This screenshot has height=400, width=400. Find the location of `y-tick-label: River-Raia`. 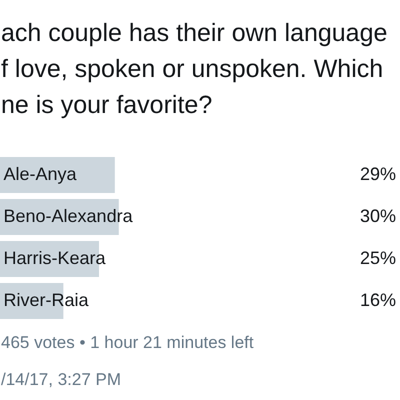

y-tick-label: River-Raia is located at coordinates (47, 300).